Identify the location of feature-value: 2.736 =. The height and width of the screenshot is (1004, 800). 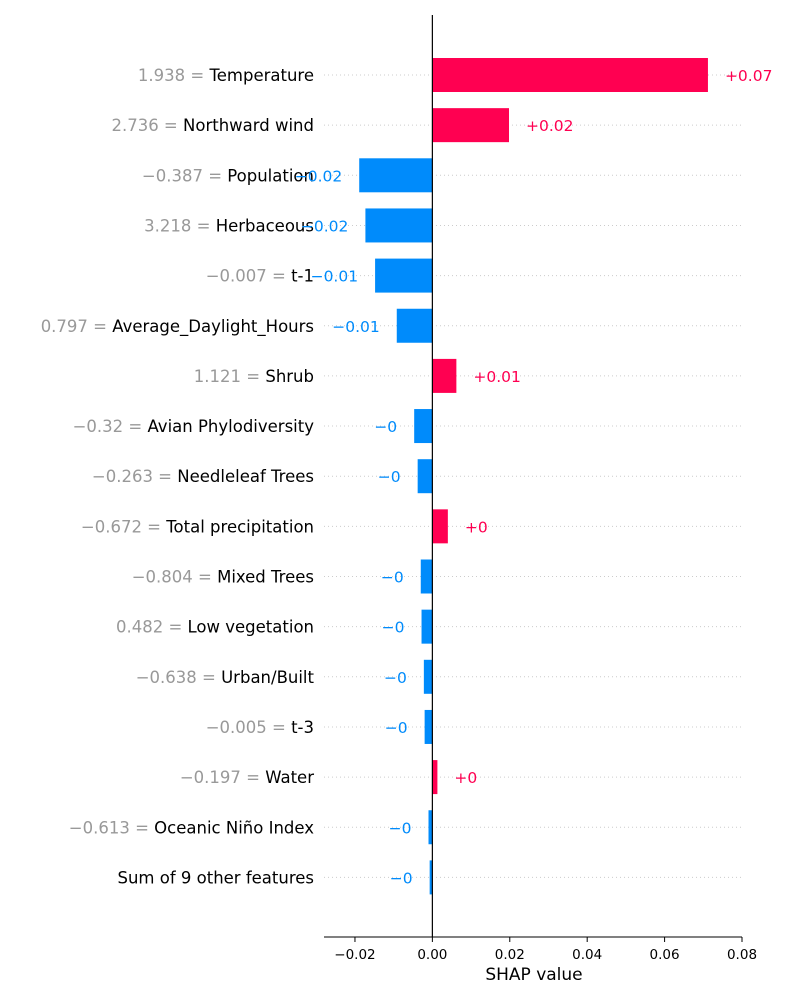
(147, 125).